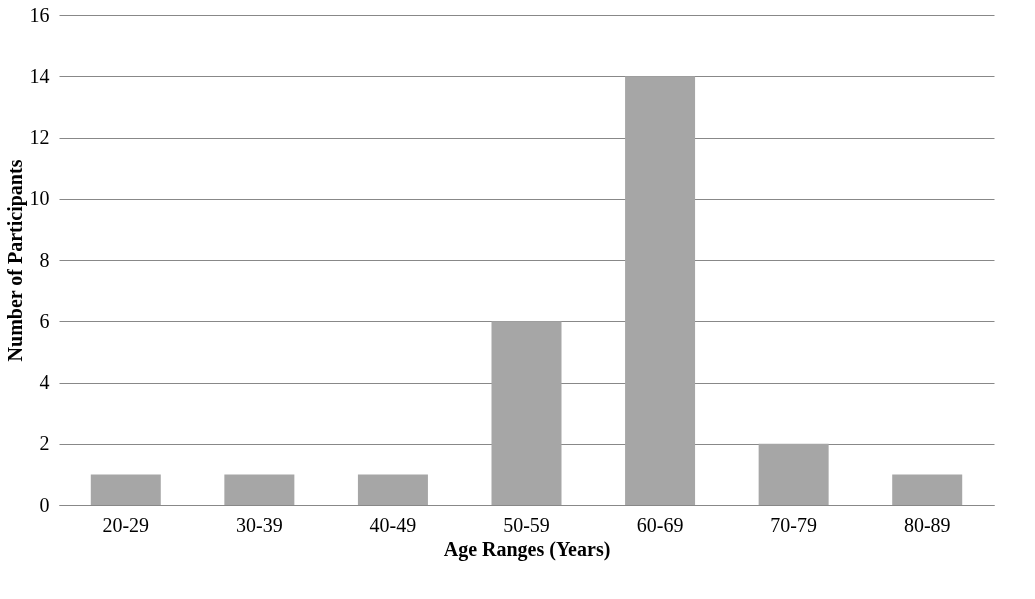  I want to click on y-tick-label: 14, so click(39, 75).